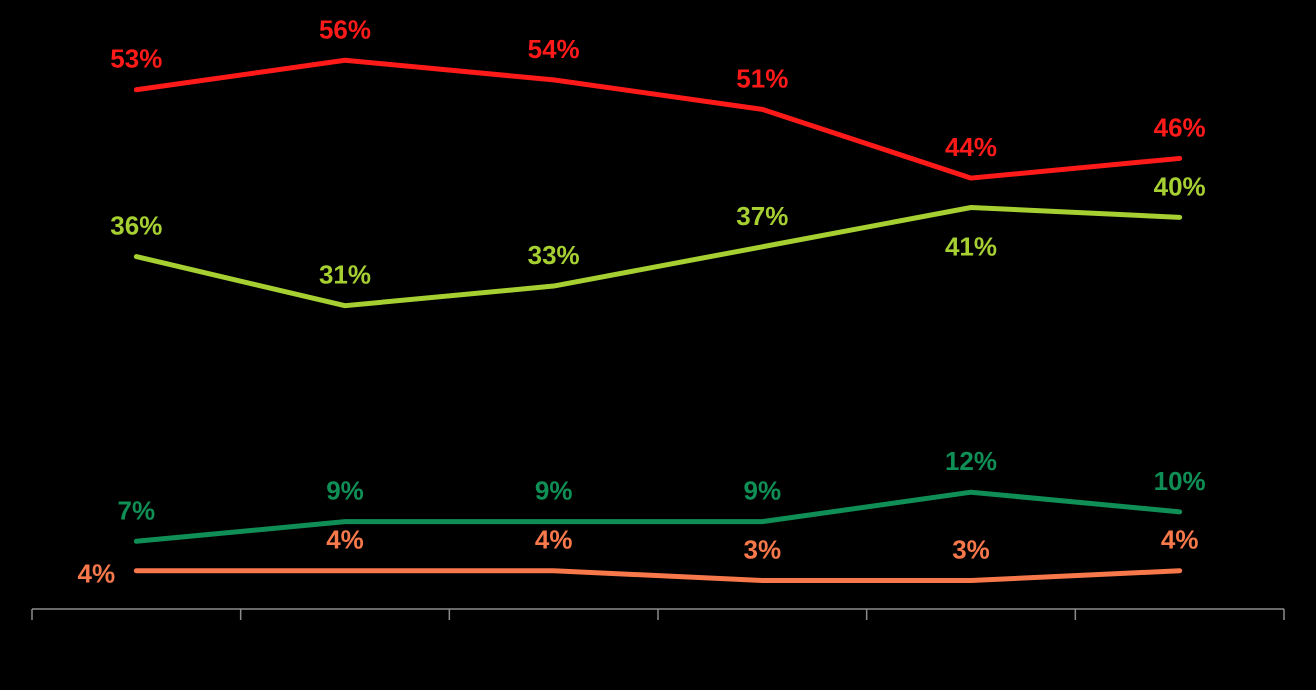 This screenshot has width=1316, height=690. What do you see at coordinates (554, 255) in the screenshot?
I see `data-label: 33%` at bounding box center [554, 255].